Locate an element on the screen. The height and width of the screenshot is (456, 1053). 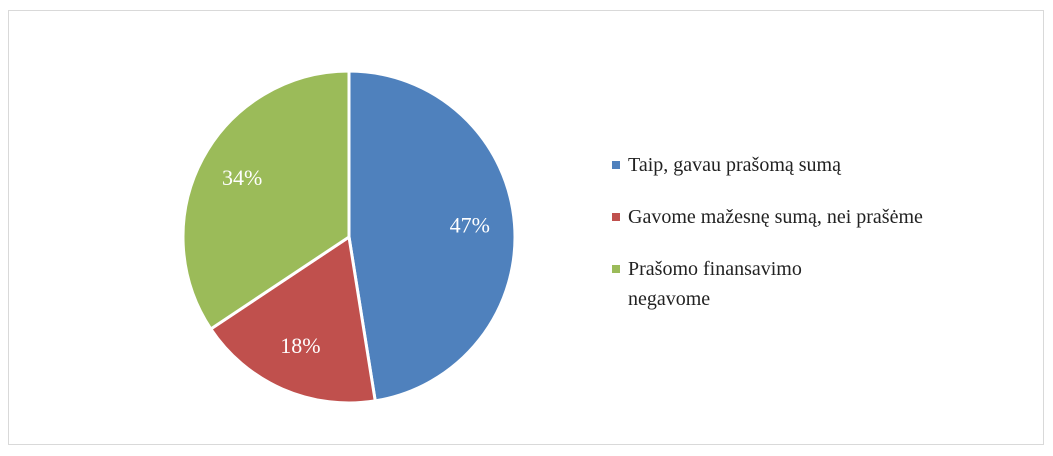
legend-item: Prašomo finansavimo negavome is located at coordinates (725, 284).